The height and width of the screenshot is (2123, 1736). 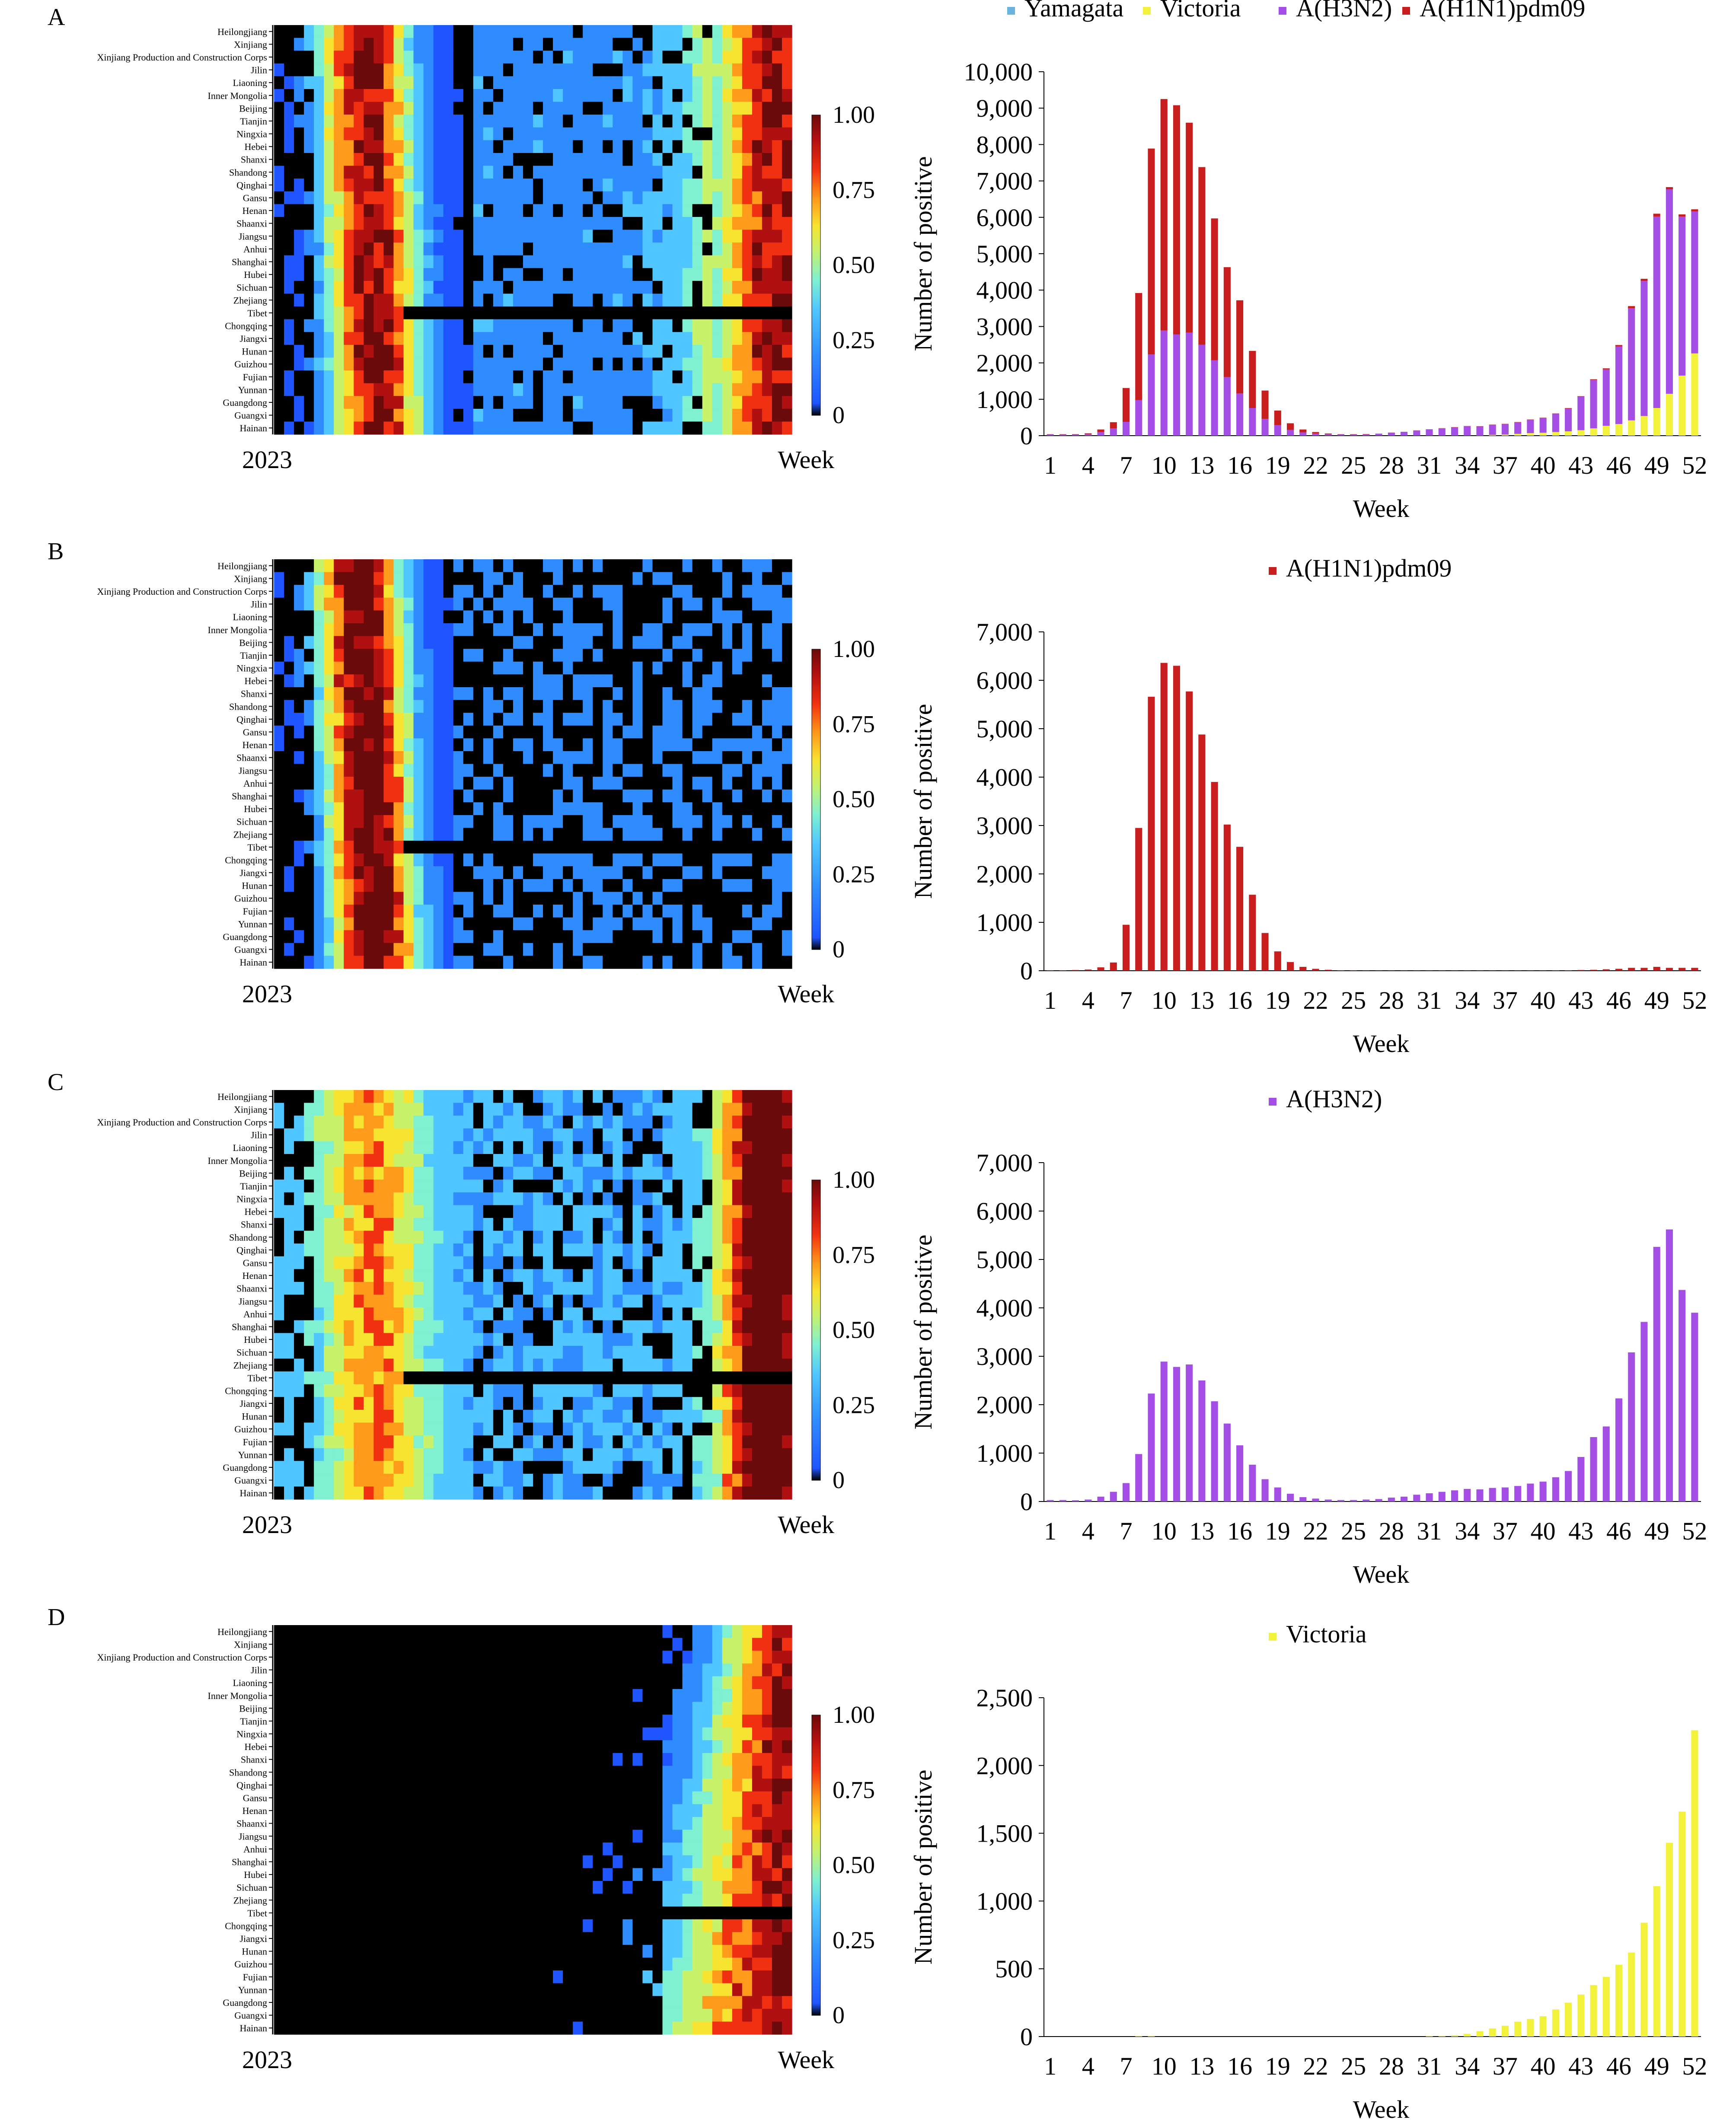 I want to click on x-tick-label: 34, so click(x=1467, y=465).